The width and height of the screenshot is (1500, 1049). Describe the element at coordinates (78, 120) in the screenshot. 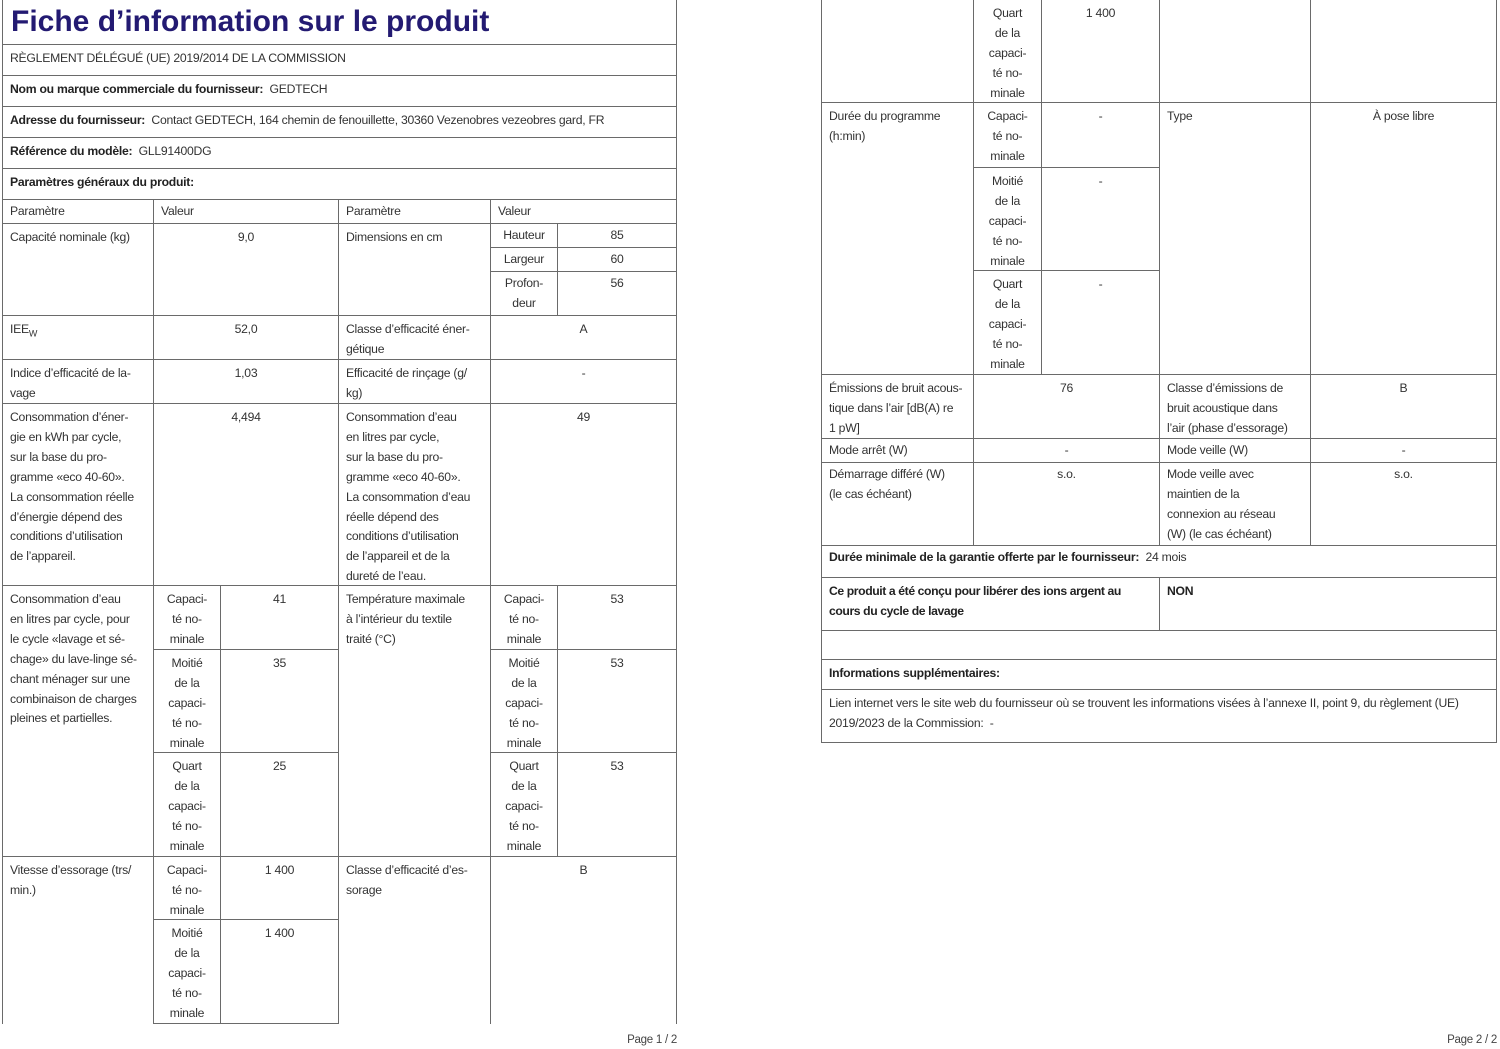

I see `supplier-address-label: Adresse du fournisseur:` at that location.